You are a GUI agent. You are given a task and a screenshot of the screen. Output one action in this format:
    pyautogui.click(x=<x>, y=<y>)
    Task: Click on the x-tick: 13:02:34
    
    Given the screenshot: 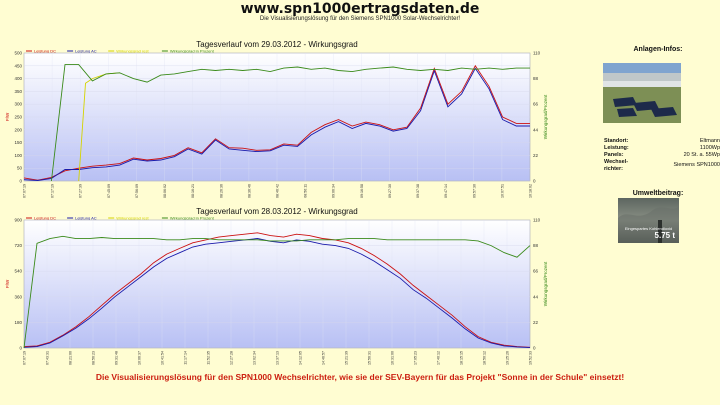 What is the action you would take?
    pyautogui.click(x=255, y=358)
    